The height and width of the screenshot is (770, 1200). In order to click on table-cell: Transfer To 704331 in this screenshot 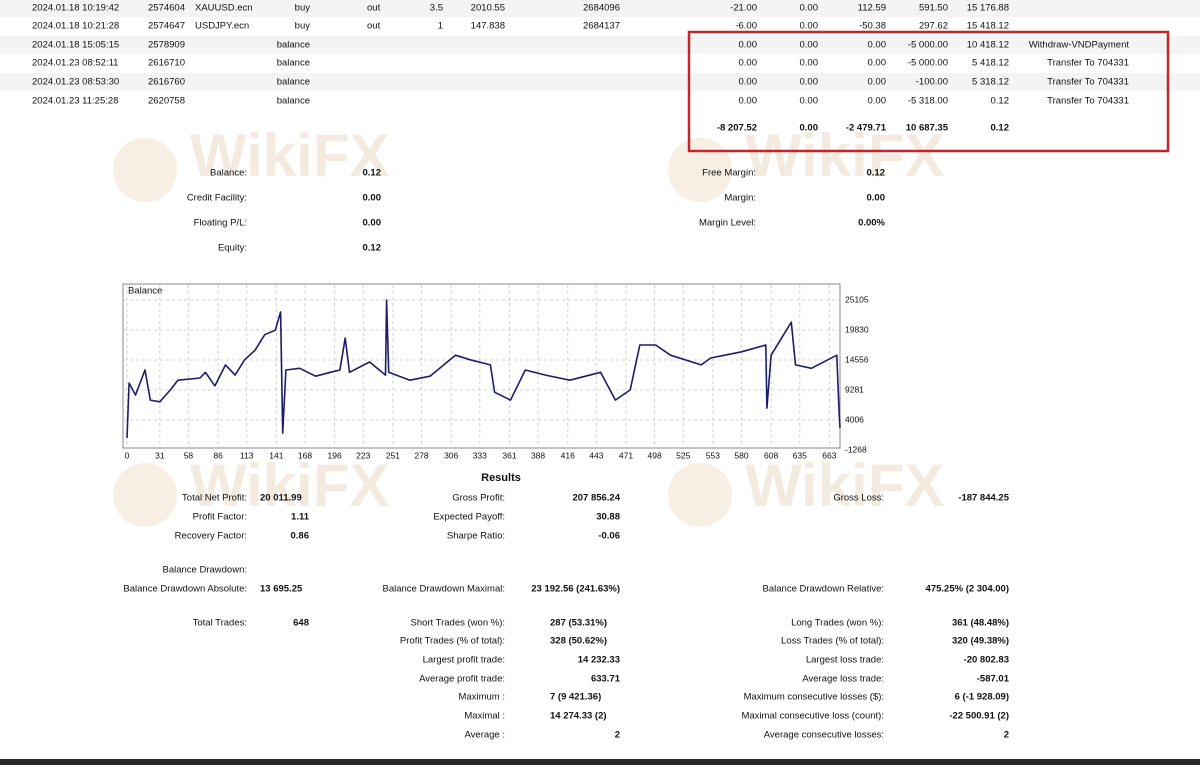, I will do `click(1088, 82)`.